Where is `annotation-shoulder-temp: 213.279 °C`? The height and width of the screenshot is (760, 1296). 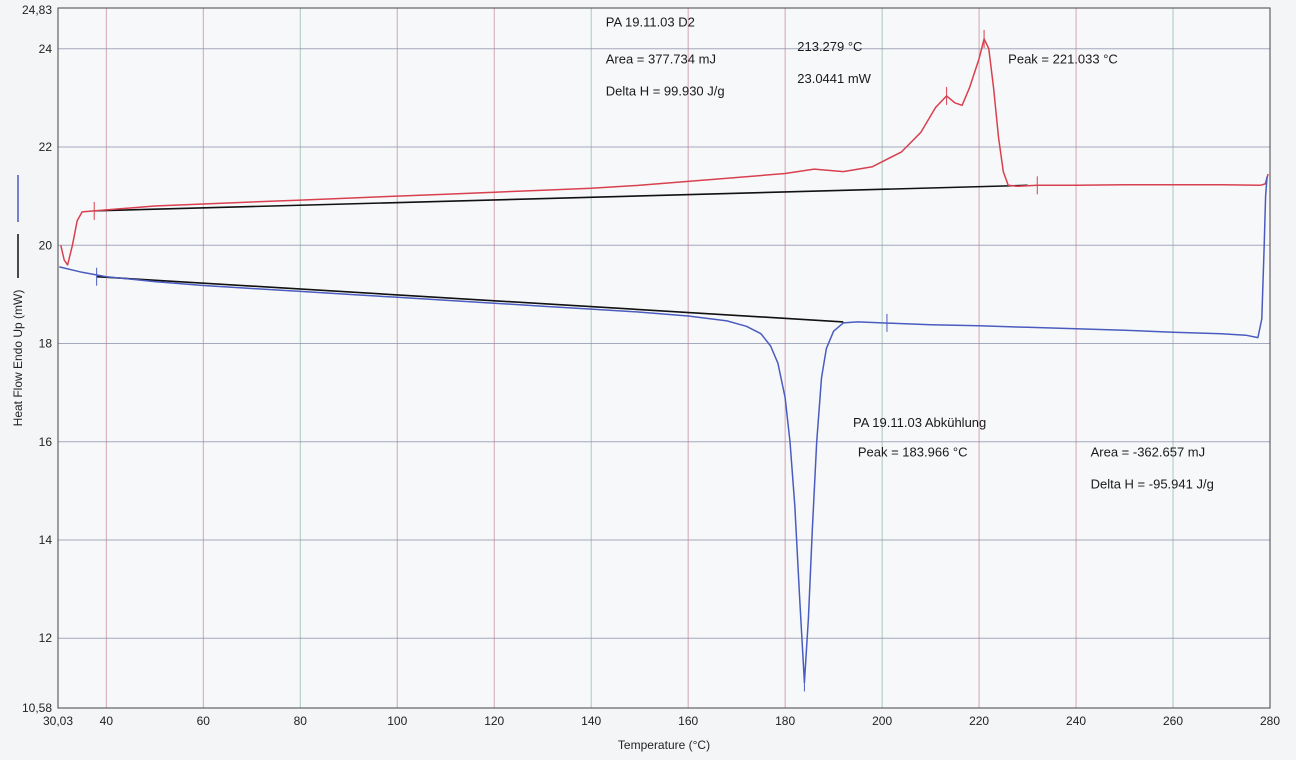 annotation-shoulder-temp: 213.279 °C is located at coordinates (829, 46).